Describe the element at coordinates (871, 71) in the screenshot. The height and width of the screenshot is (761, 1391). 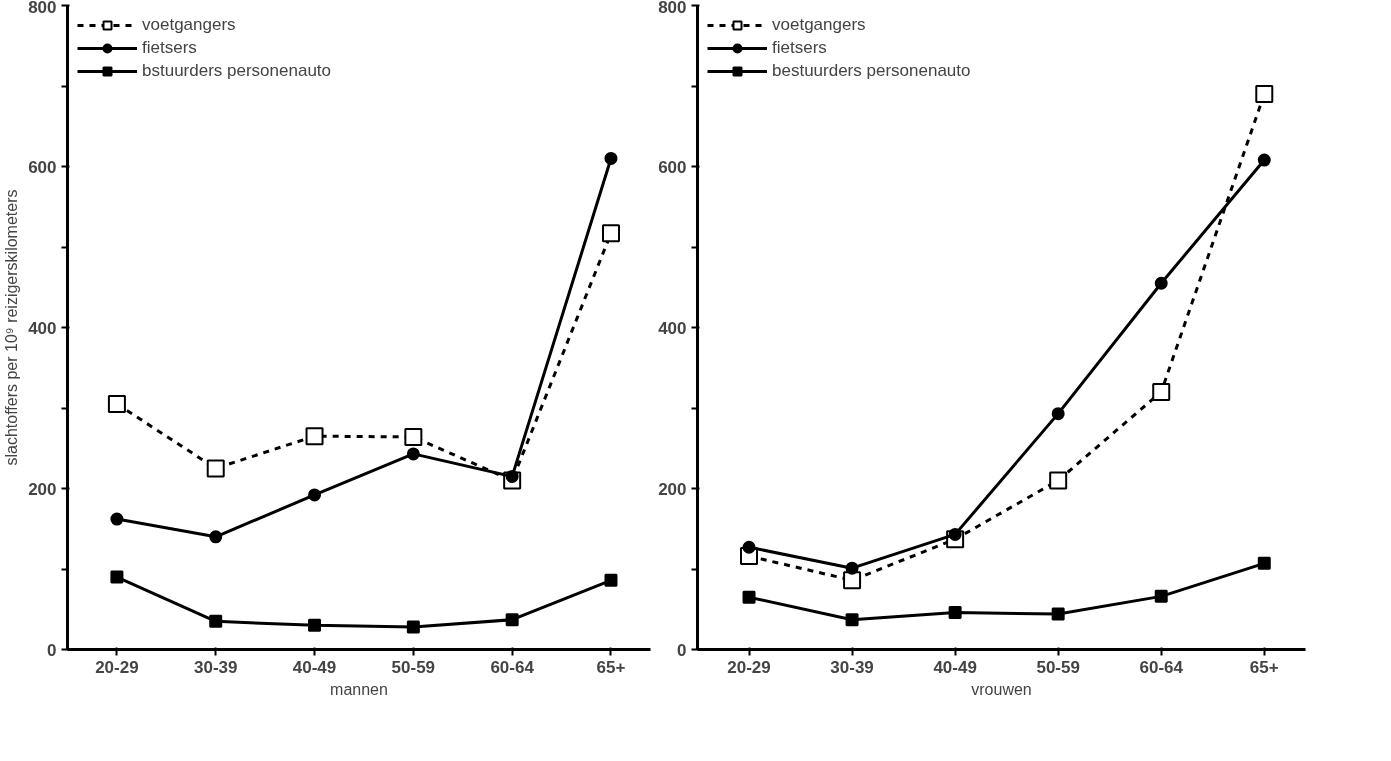
I see `legend-label: bestuurders personenauto` at that location.